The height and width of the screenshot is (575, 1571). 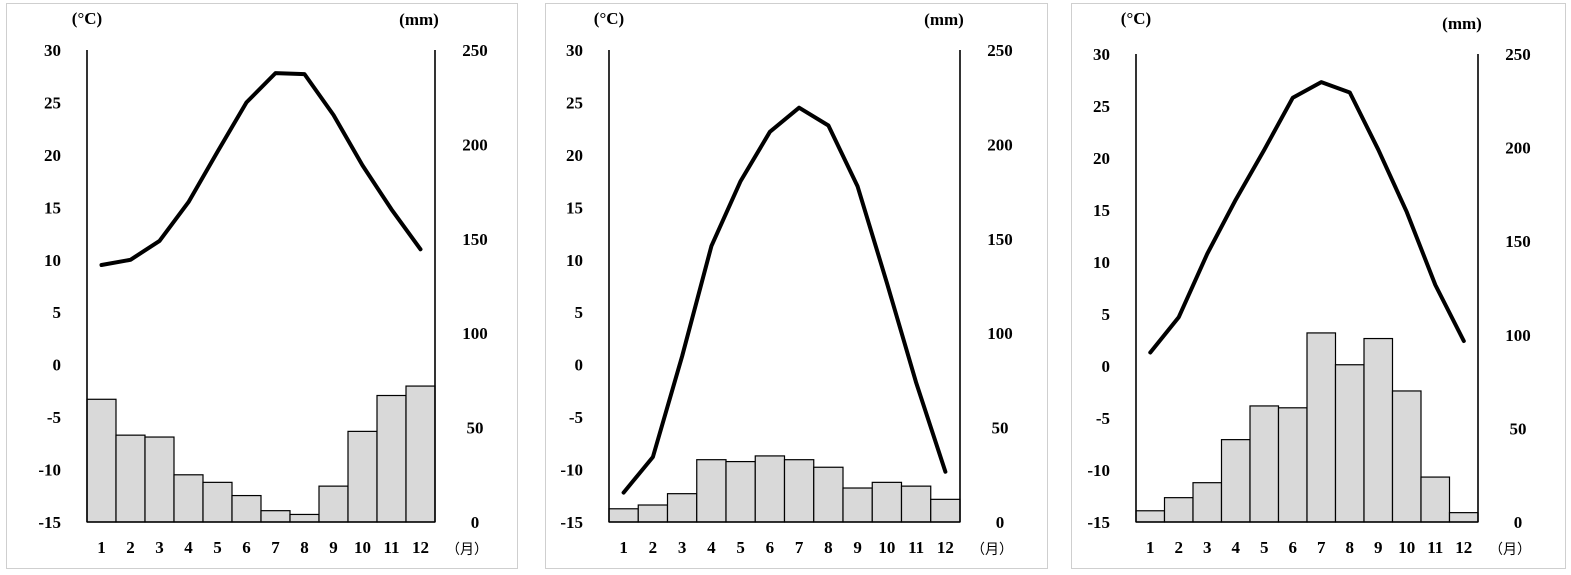 I want to click on chart1-left-tick-label: 25, so click(x=52, y=102).